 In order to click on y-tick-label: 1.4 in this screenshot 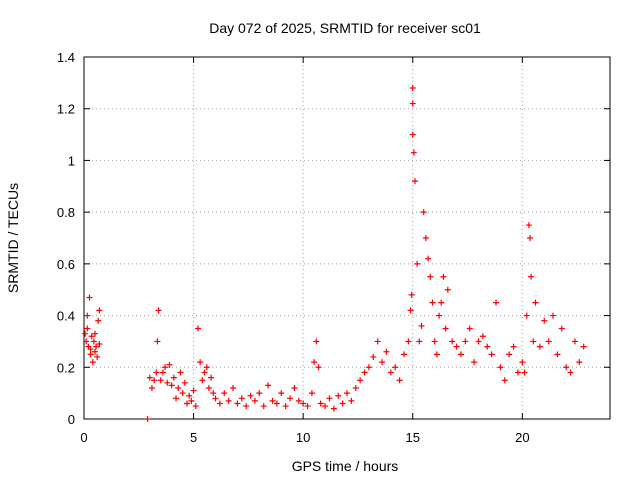, I will do `click(66, 57)`.